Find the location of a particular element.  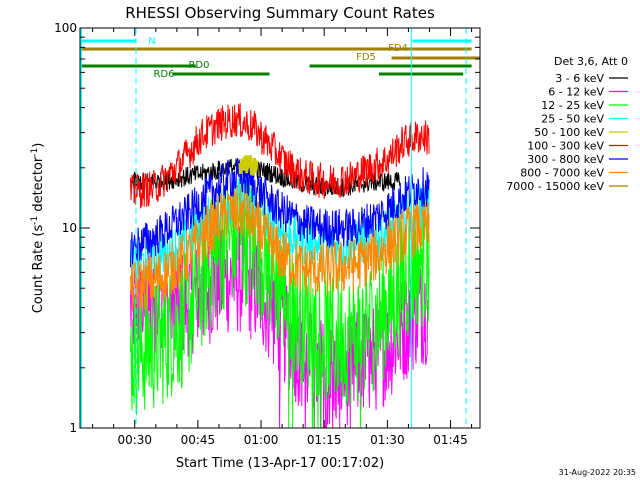

annotation-n: N is located at coordinates (151, 41).